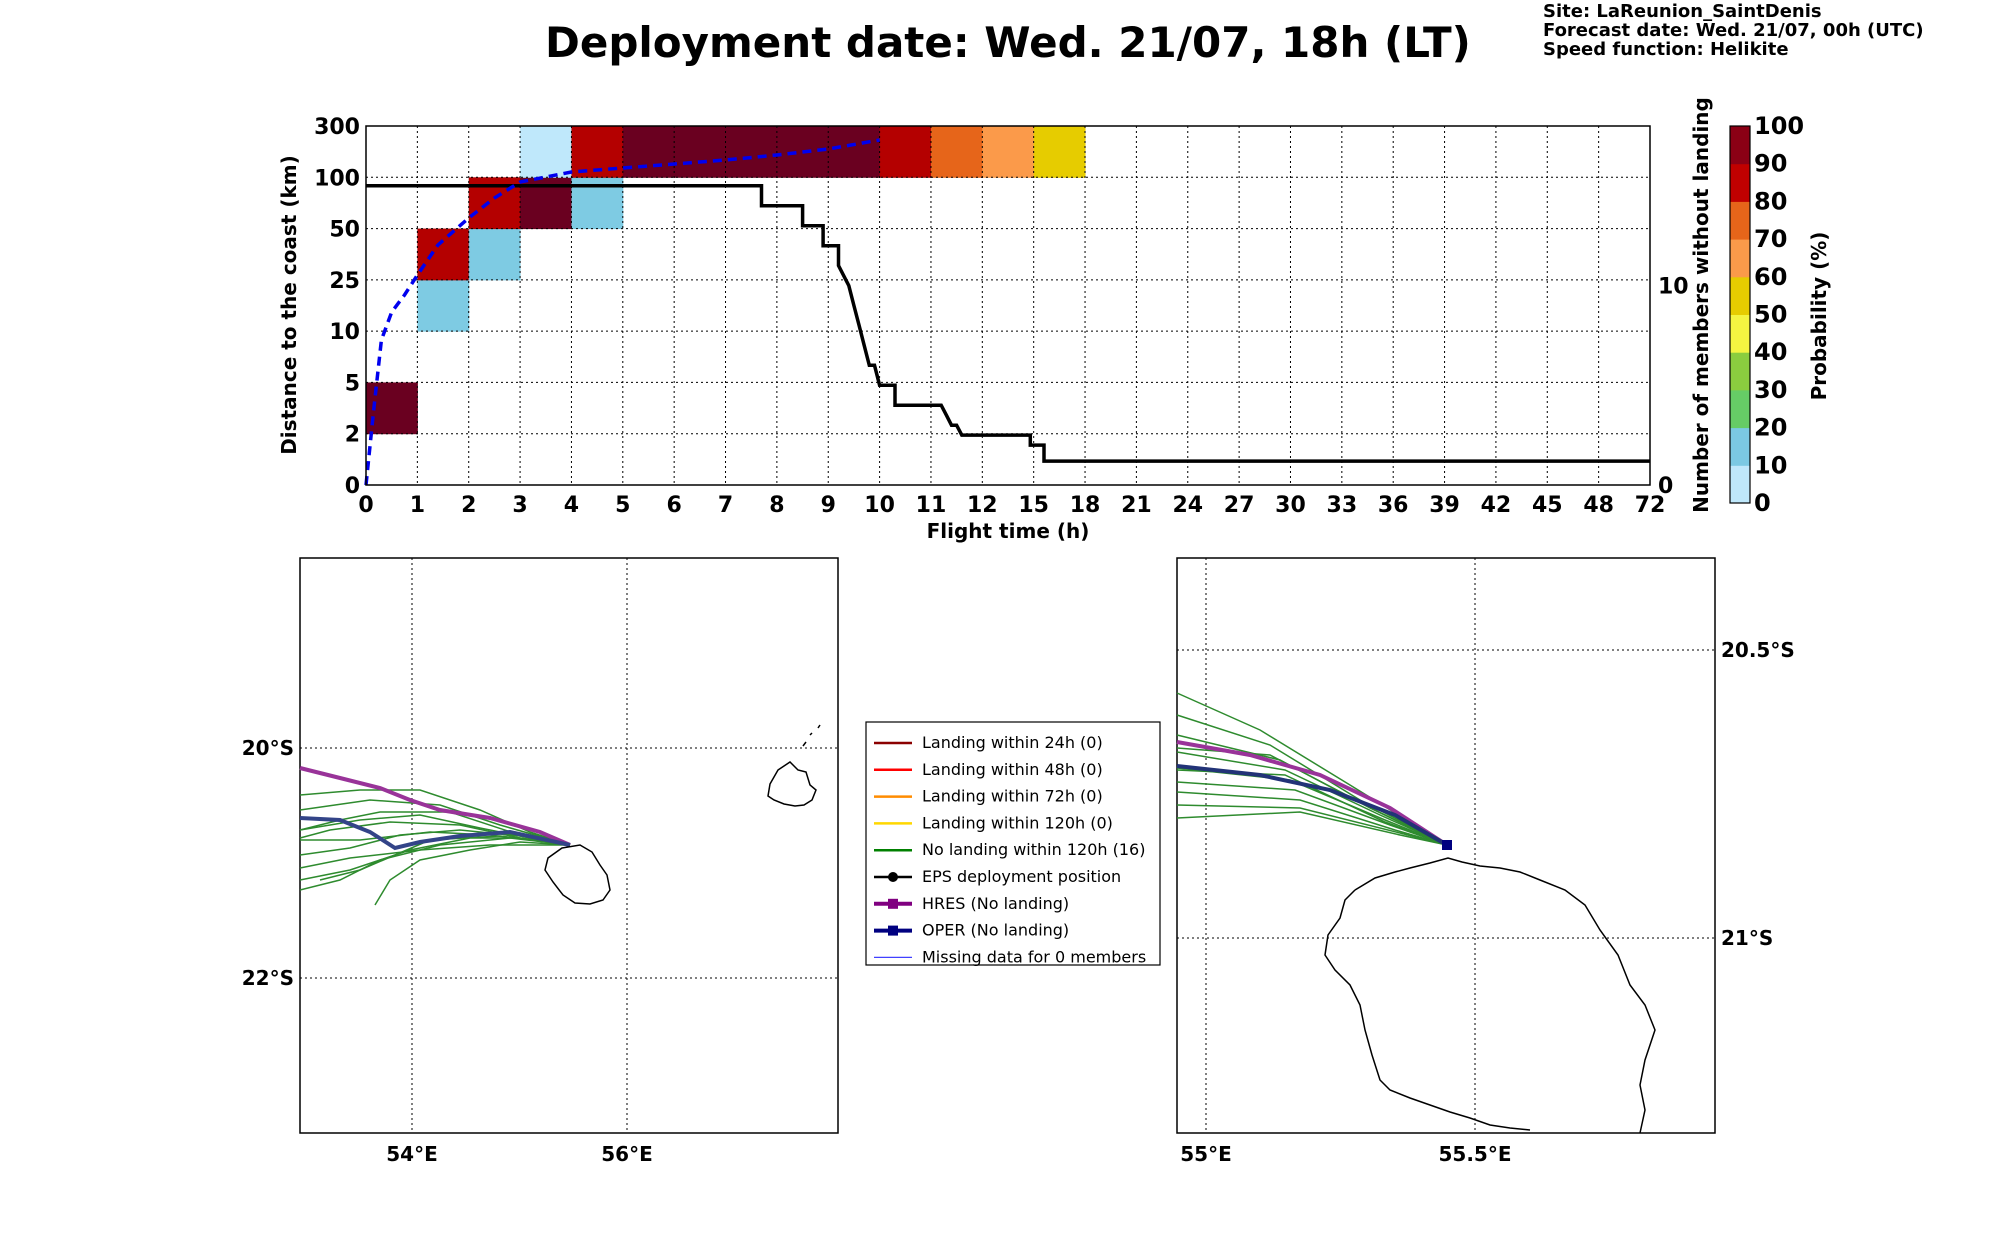 The width and height of the screenshot is (2000, 1250). What do you see at coordinates (1770, 201) in the screenshot?
I see `colorbar-tick-label: 80` at bounding box center [1770, 201].